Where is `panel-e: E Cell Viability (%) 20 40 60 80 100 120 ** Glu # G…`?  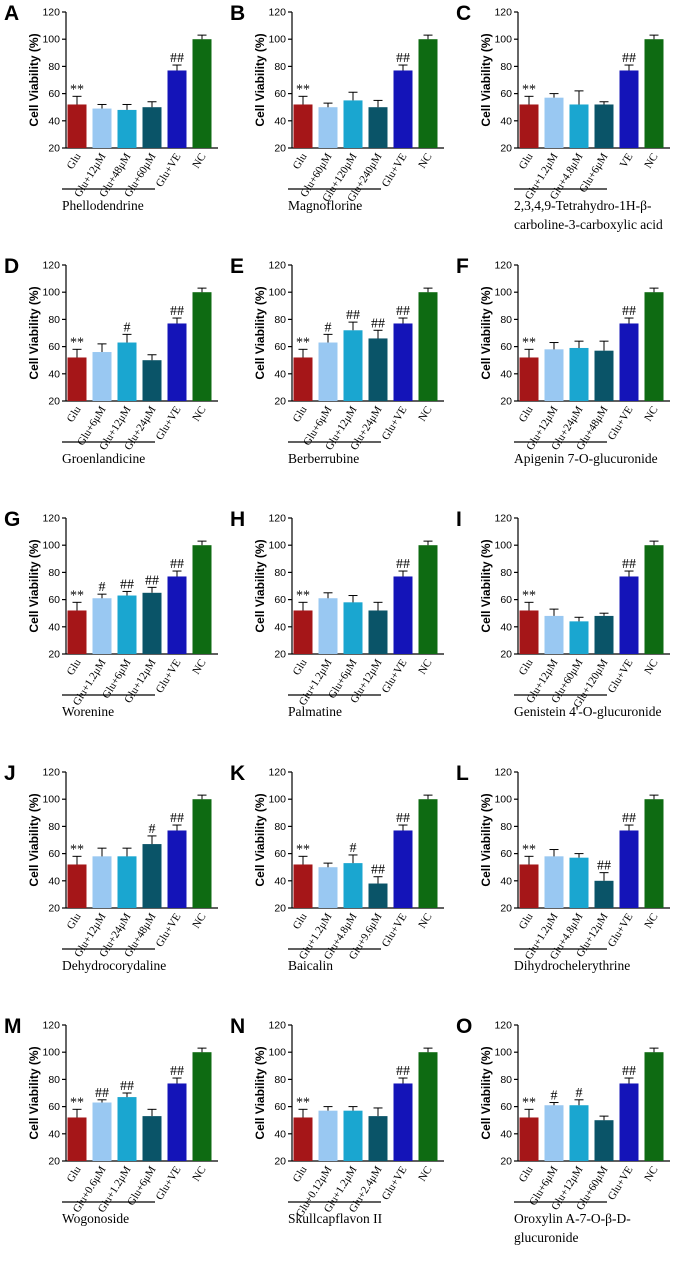 panel-e: E Cell Viability (%) 20 40 60 80 100 120 ** Glu # G… is located at coordinates (337, 360).